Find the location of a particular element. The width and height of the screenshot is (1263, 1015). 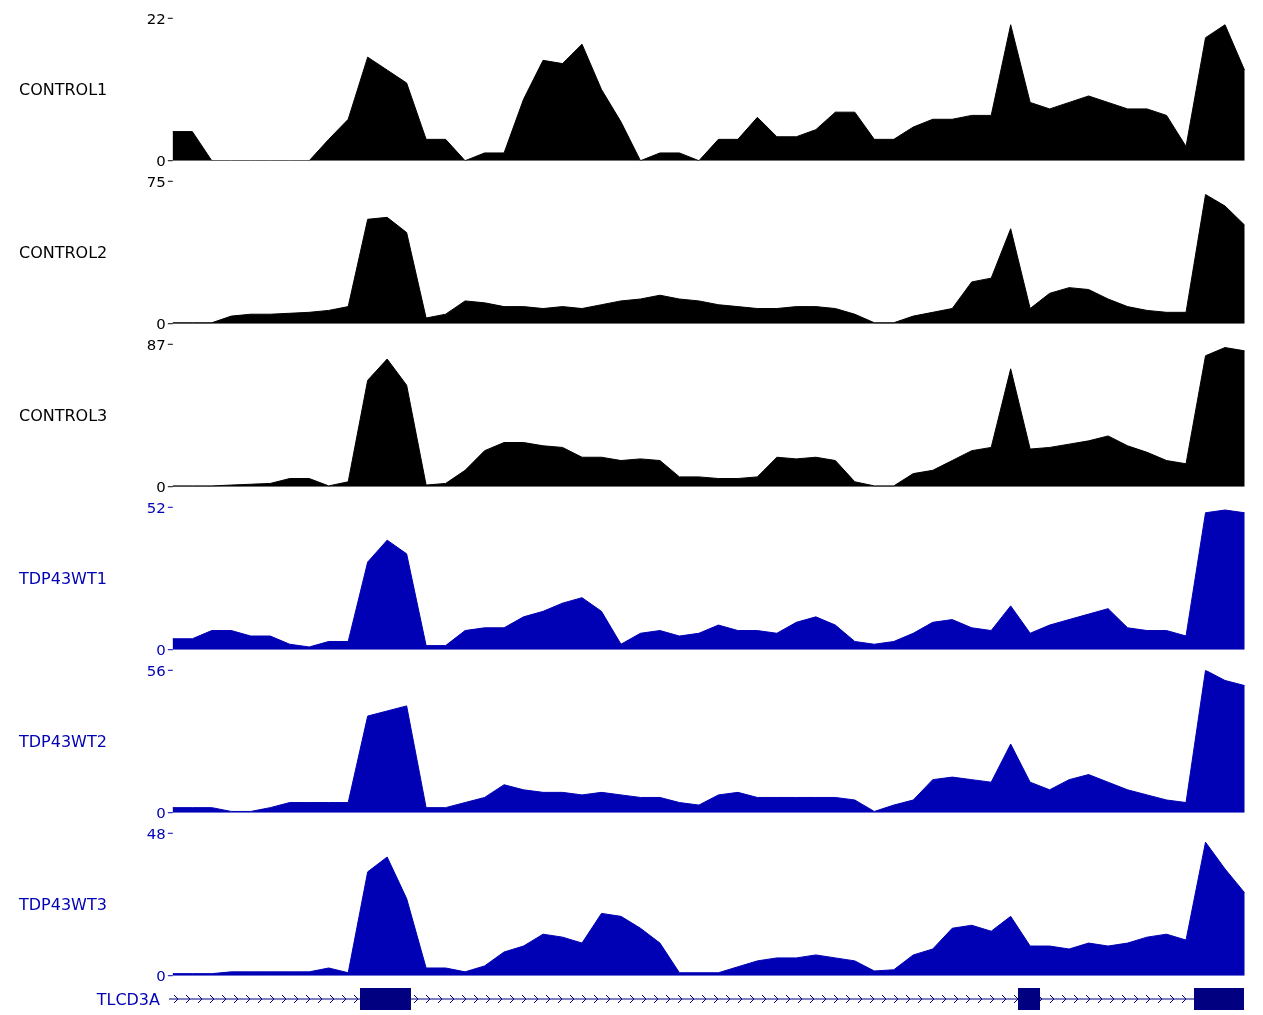

y-tick-label: 75 is located at coordinates (156, 181).